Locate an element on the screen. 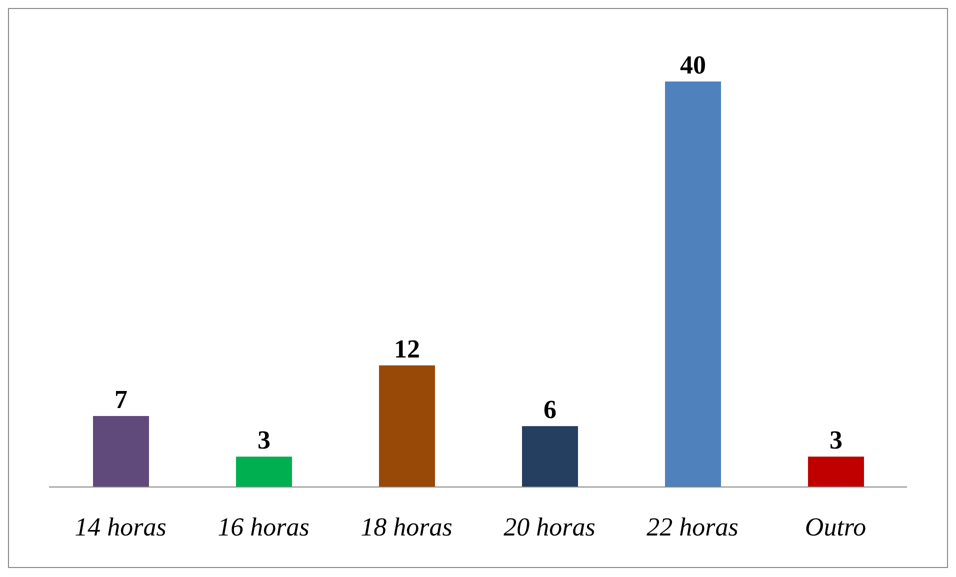 This screenshot has width=956, height=577. x-tick-label: 18 horas is located at coordinates (406, 527).